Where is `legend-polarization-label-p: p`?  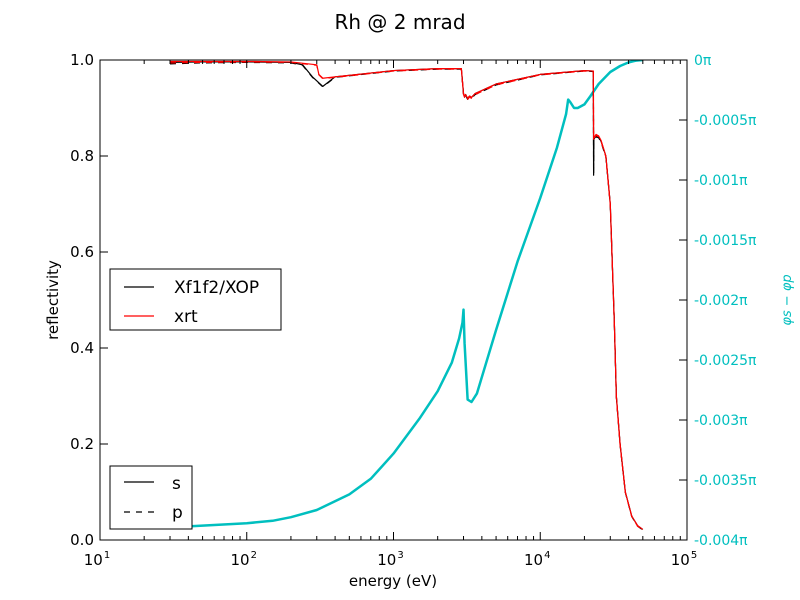
legend-polarization-label-p: p is located at coordinates (177, 513).